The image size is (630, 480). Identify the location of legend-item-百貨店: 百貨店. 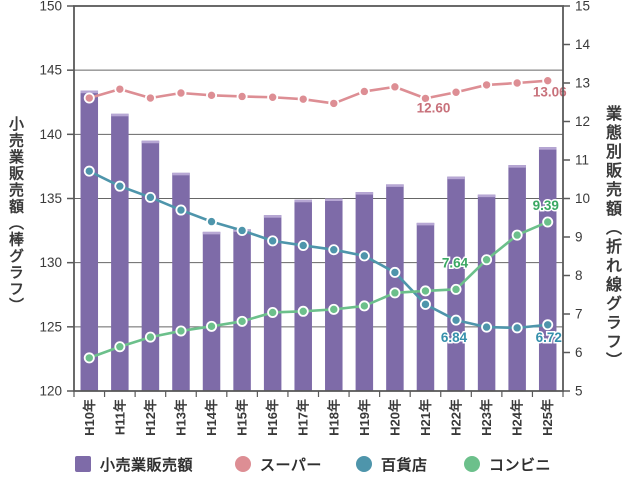
(392, 464).